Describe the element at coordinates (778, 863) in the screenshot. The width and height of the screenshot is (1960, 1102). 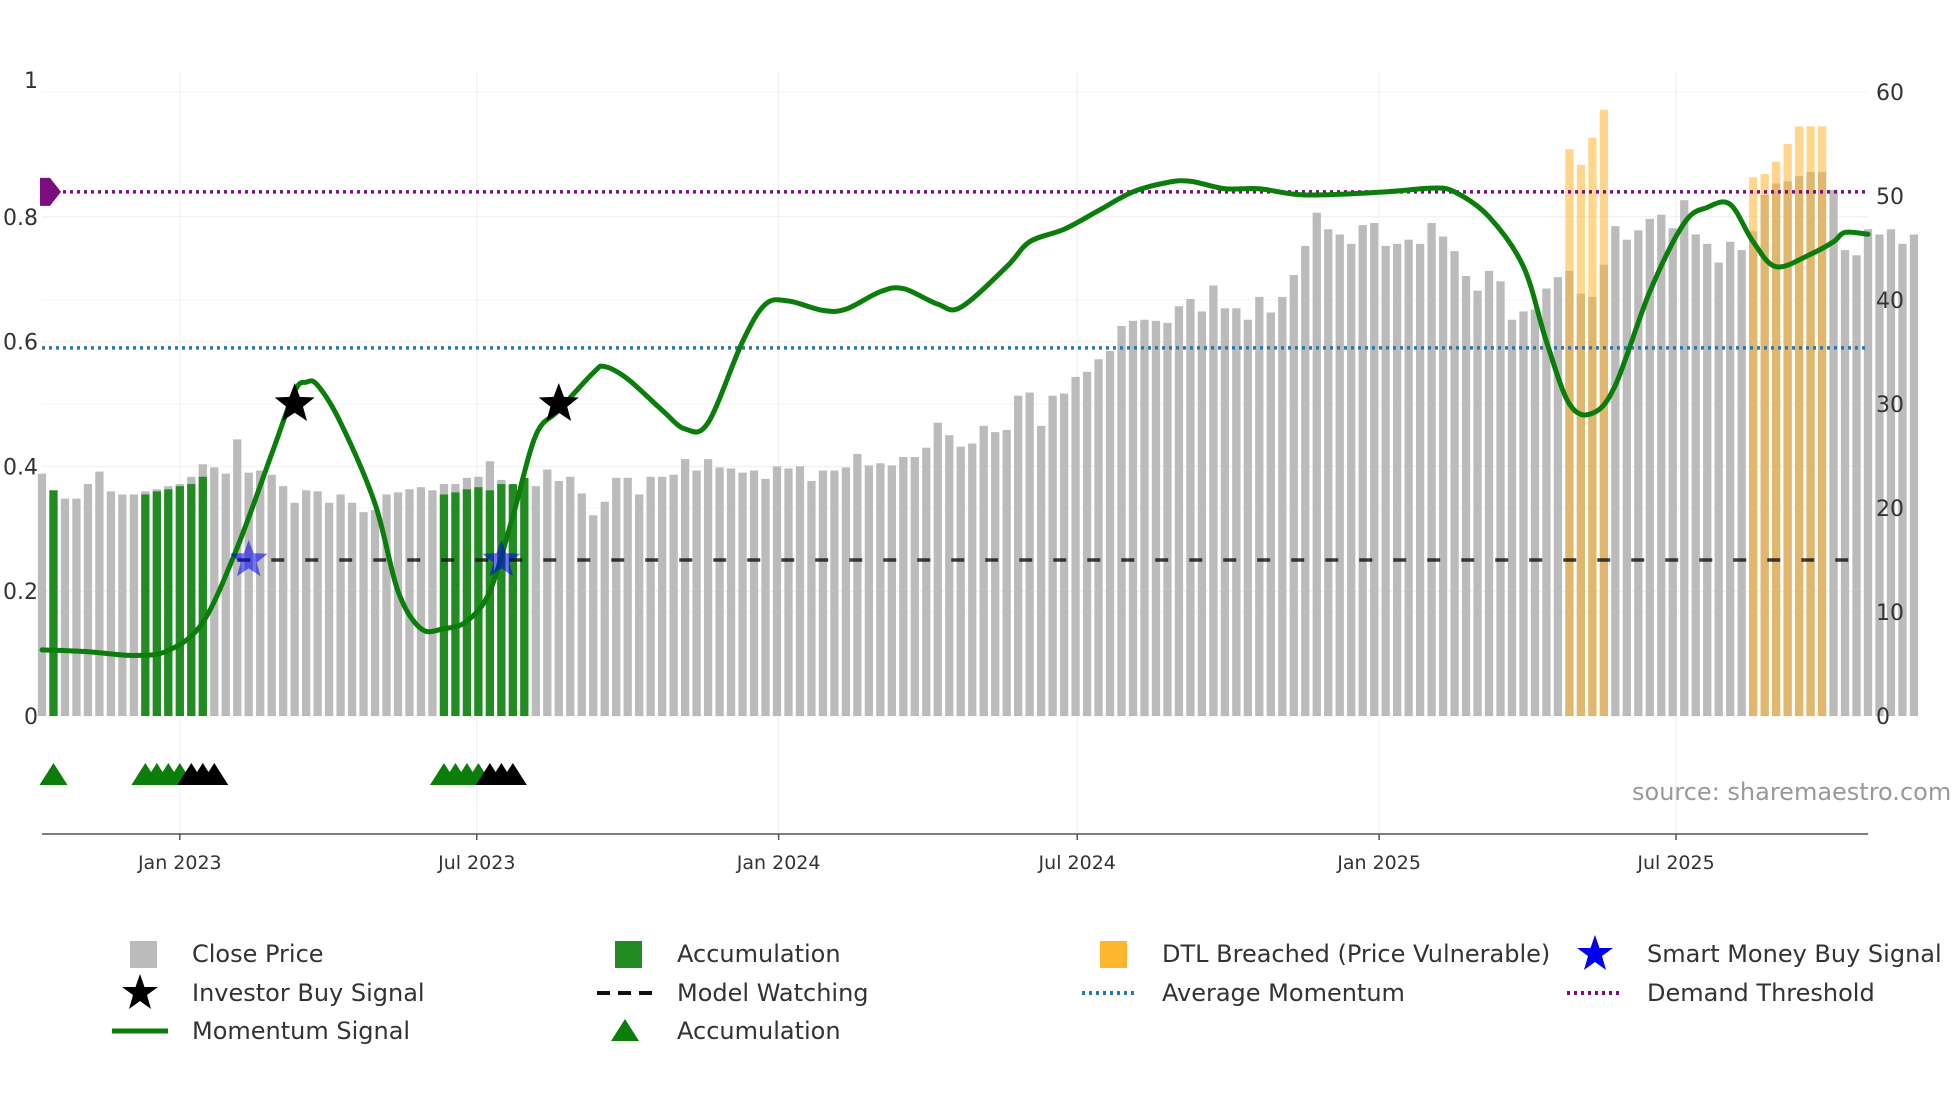
I see `x-tick-label: Jan 2024` at that location.